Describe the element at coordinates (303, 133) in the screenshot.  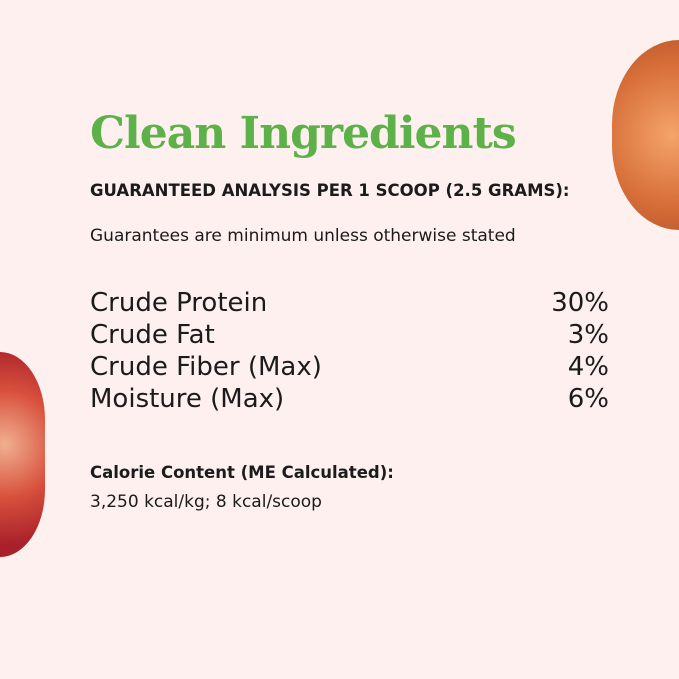
I see `page-title: Clean Ingredients` at that location.